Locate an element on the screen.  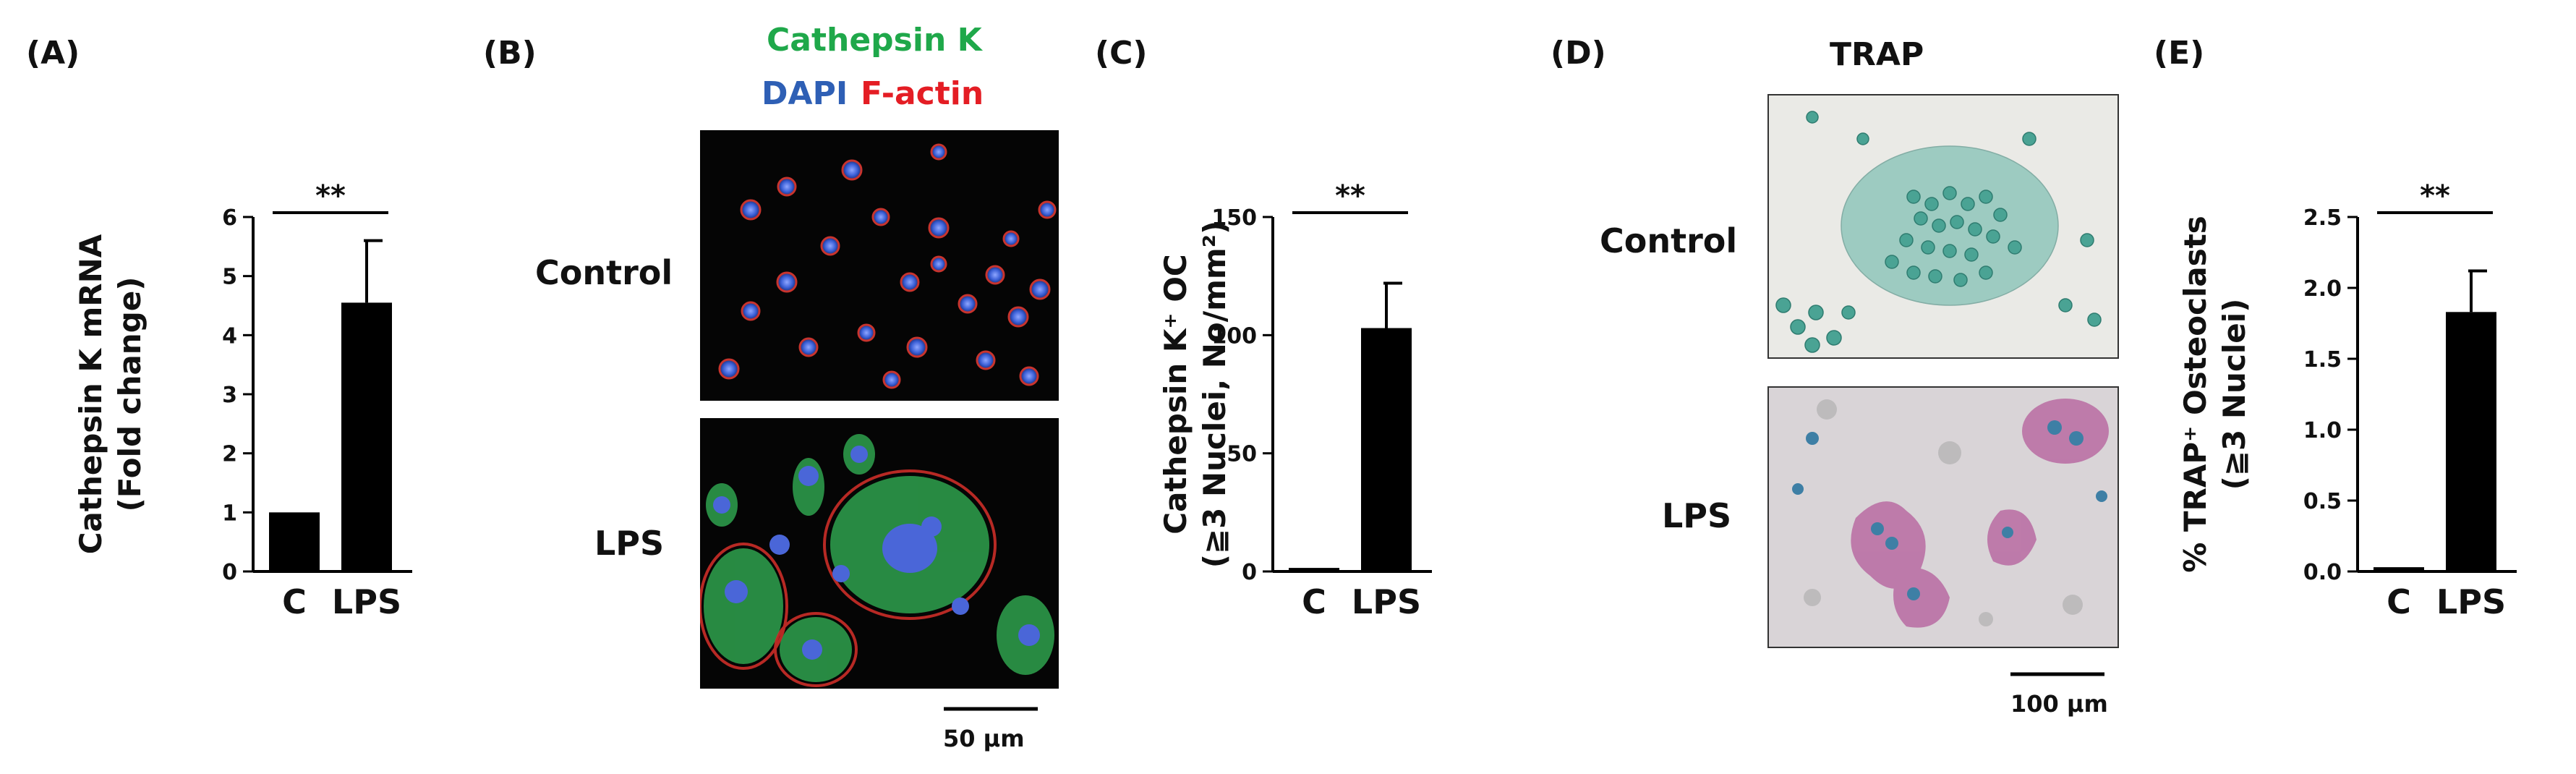
bar-E-LPS is located at coordinates (2471, 442).